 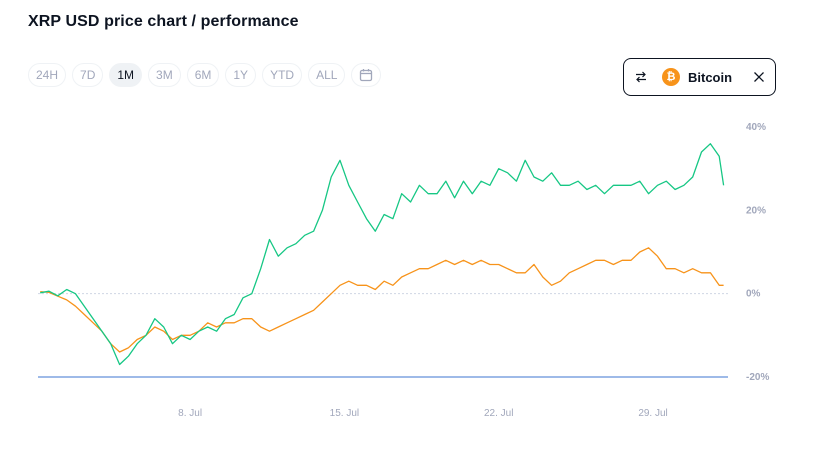 I want to click on y-tick-label: -20%, so click(x=757, y=377).